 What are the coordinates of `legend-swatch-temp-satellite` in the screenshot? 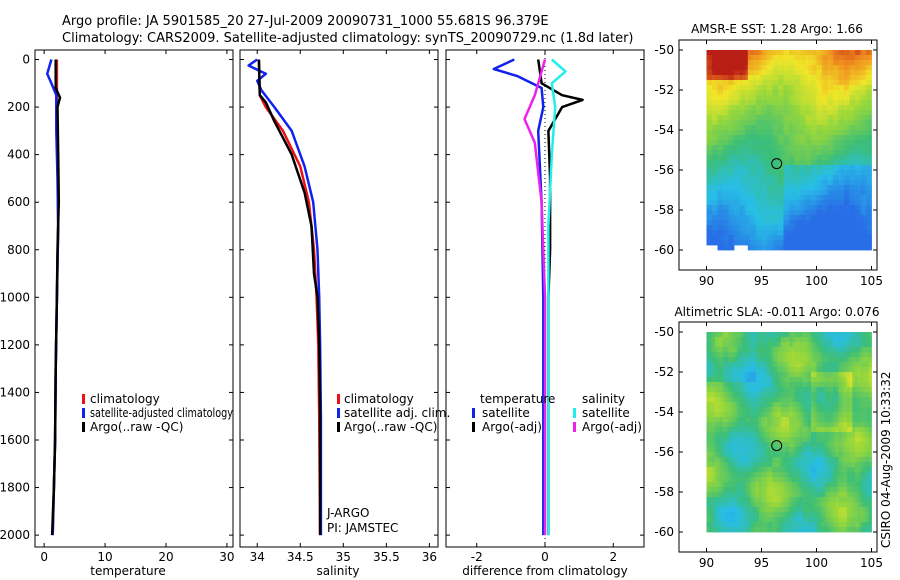 It's located at (473, 413).